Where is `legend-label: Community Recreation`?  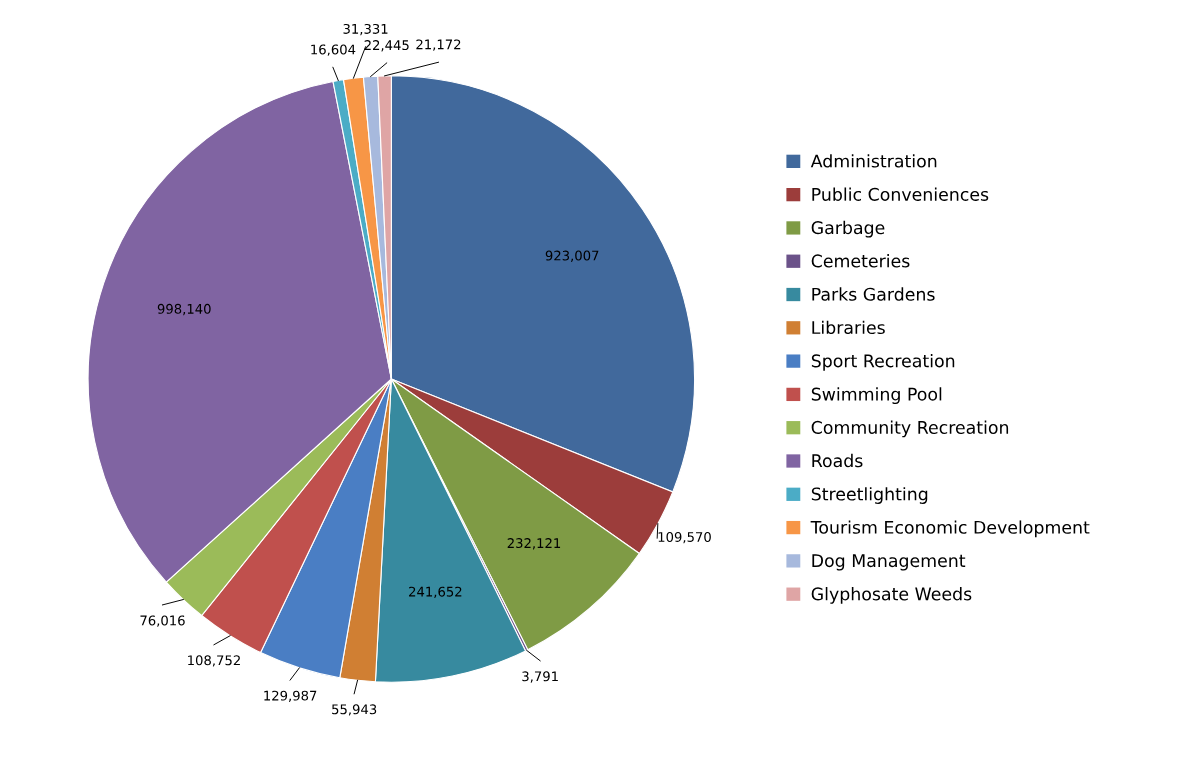 legend-label: Community Recreation is located at coordinates (910, 429).